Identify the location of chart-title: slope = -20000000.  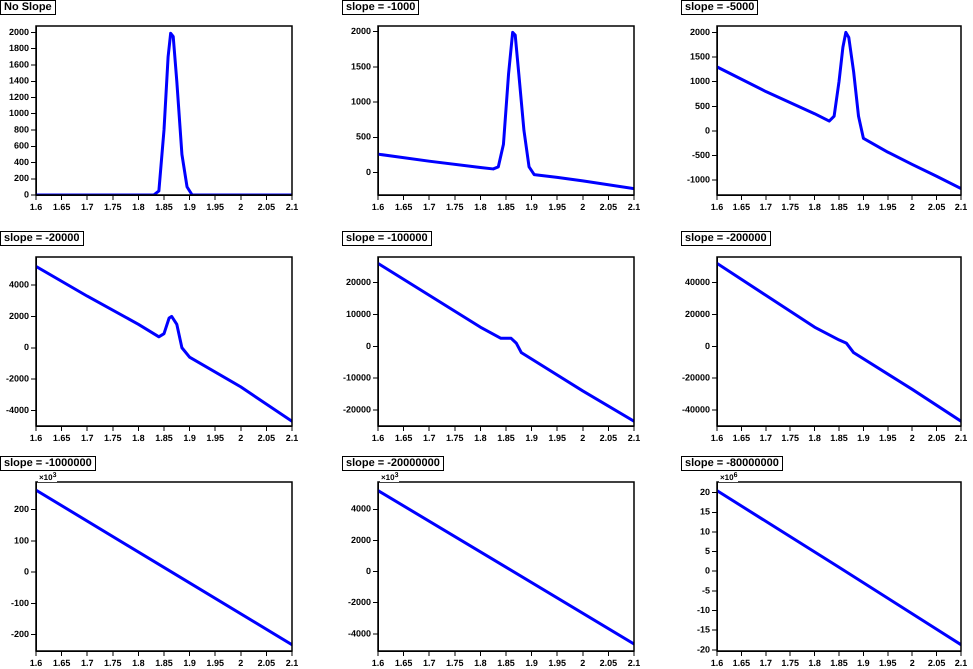
(393, 463).